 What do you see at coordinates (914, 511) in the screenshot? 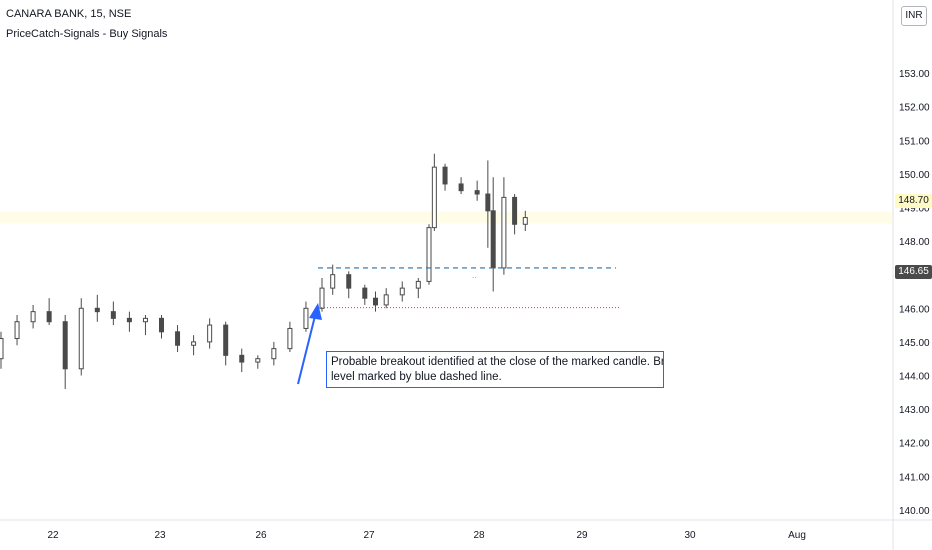
I see `y-tick-label: 140.00` at bounding box center [914, 511].